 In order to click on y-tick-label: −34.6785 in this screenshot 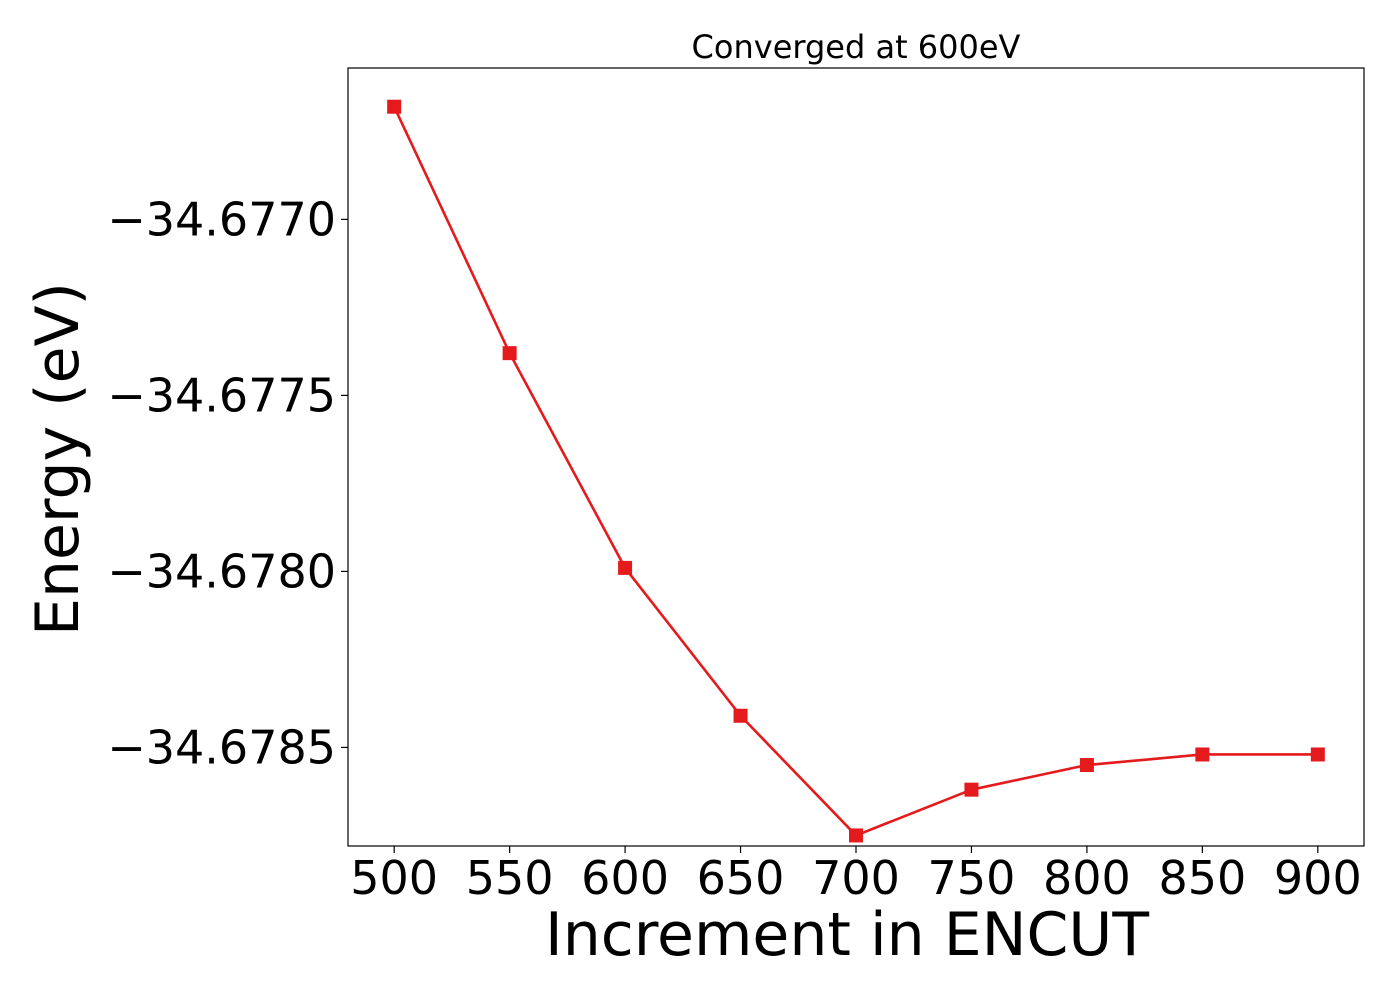, I will do `click(221, 747)`.